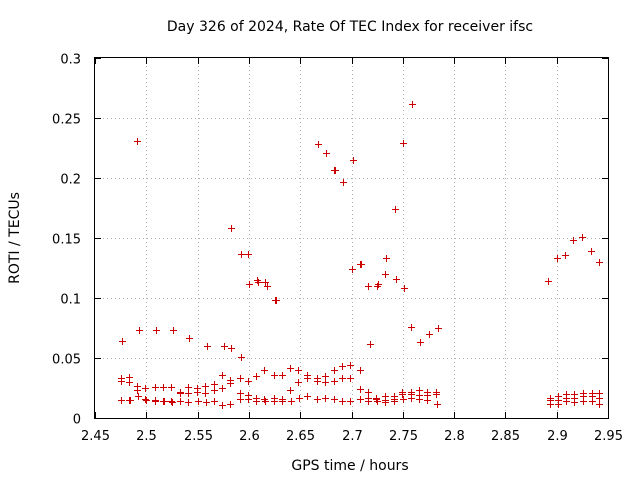 The height and width of the screenshot is (480, 640). I want to click on y-tick-label: 0, so click(77, 420).